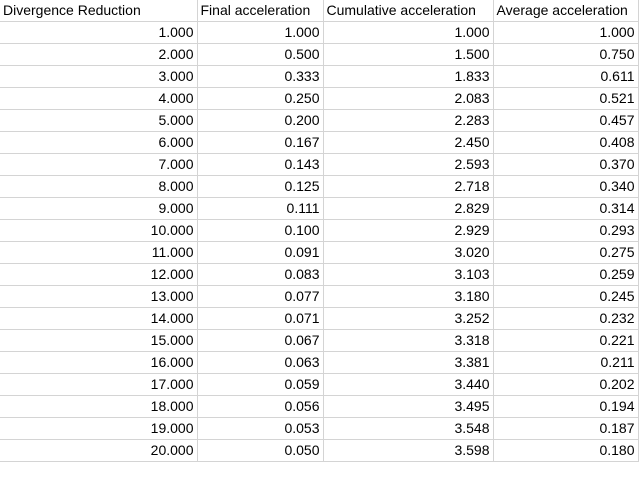  Describe the element at coordinates (566, 99) in the screenshot. I see `cell-average-acceleration: 0.521` at that location.